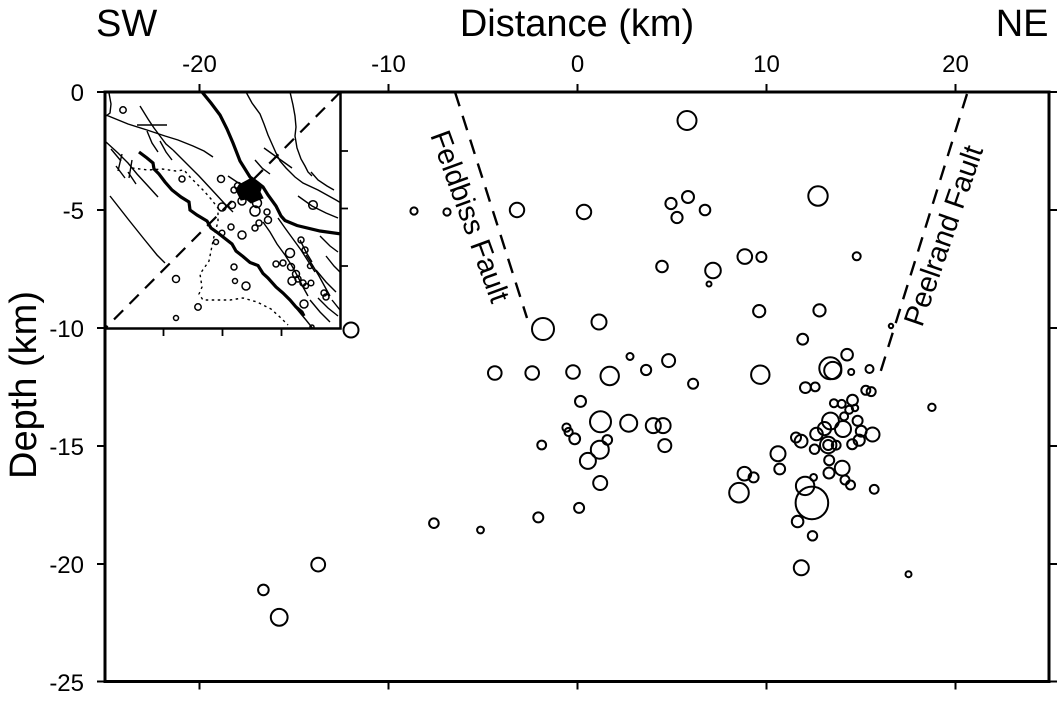 This screenshot has width=1059, height=703. What do you see at coordinates (66, 683) in the screenshot?
I see `svg-text: -25` at bounding box center [66, 683].